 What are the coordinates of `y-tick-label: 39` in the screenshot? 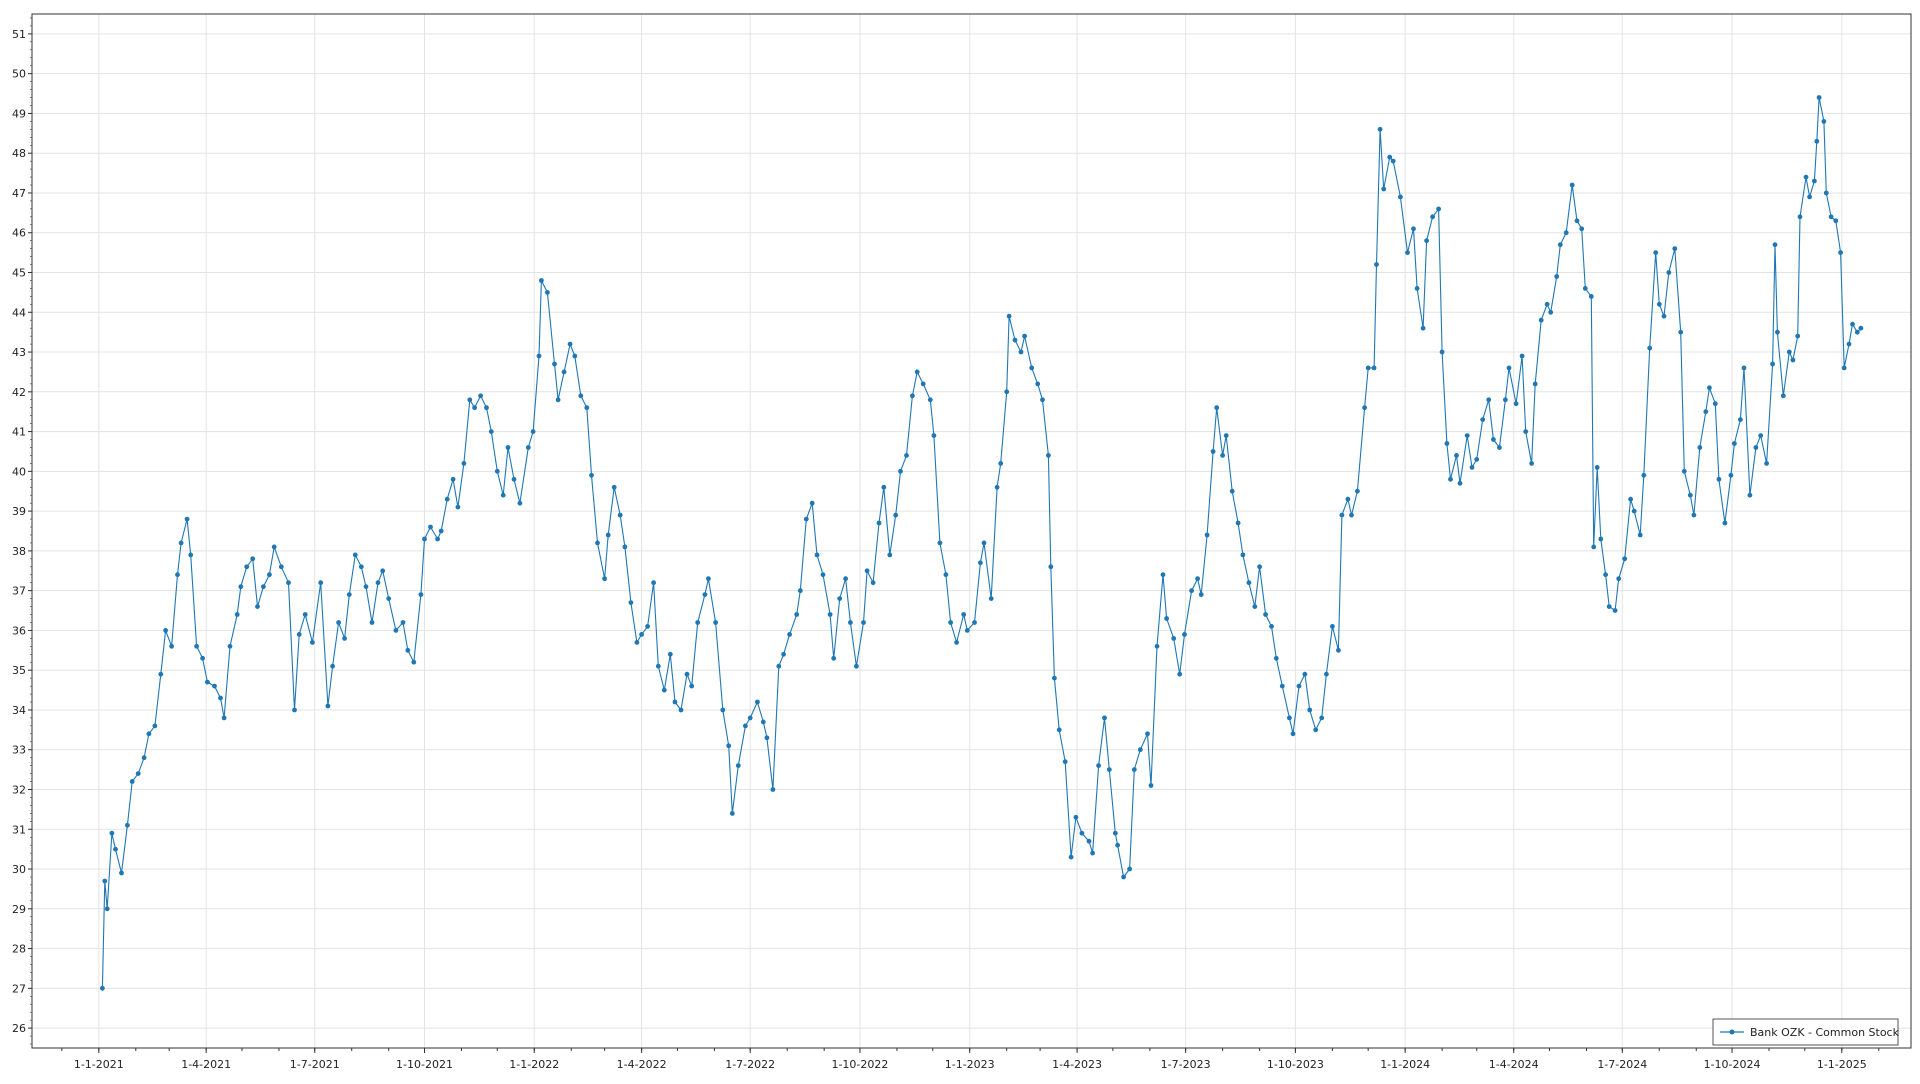 It's located at (19, 511).